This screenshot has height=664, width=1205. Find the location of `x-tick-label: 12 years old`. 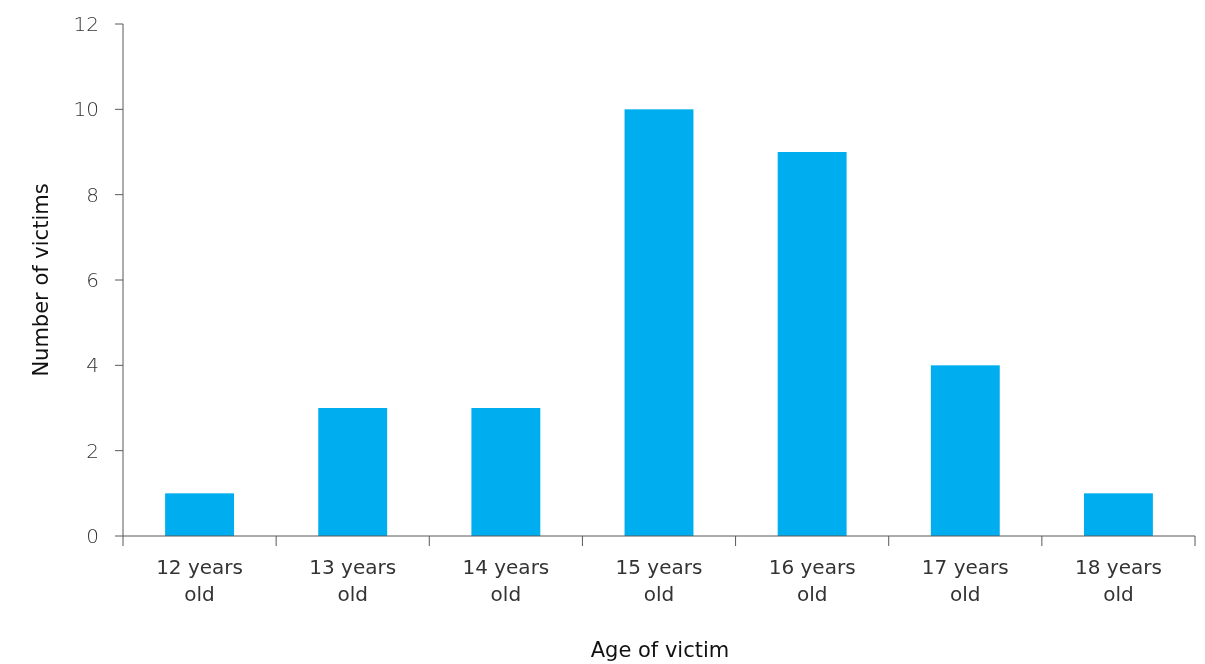

x-tick-label: 12 years old is located at coordinates (199, 580).